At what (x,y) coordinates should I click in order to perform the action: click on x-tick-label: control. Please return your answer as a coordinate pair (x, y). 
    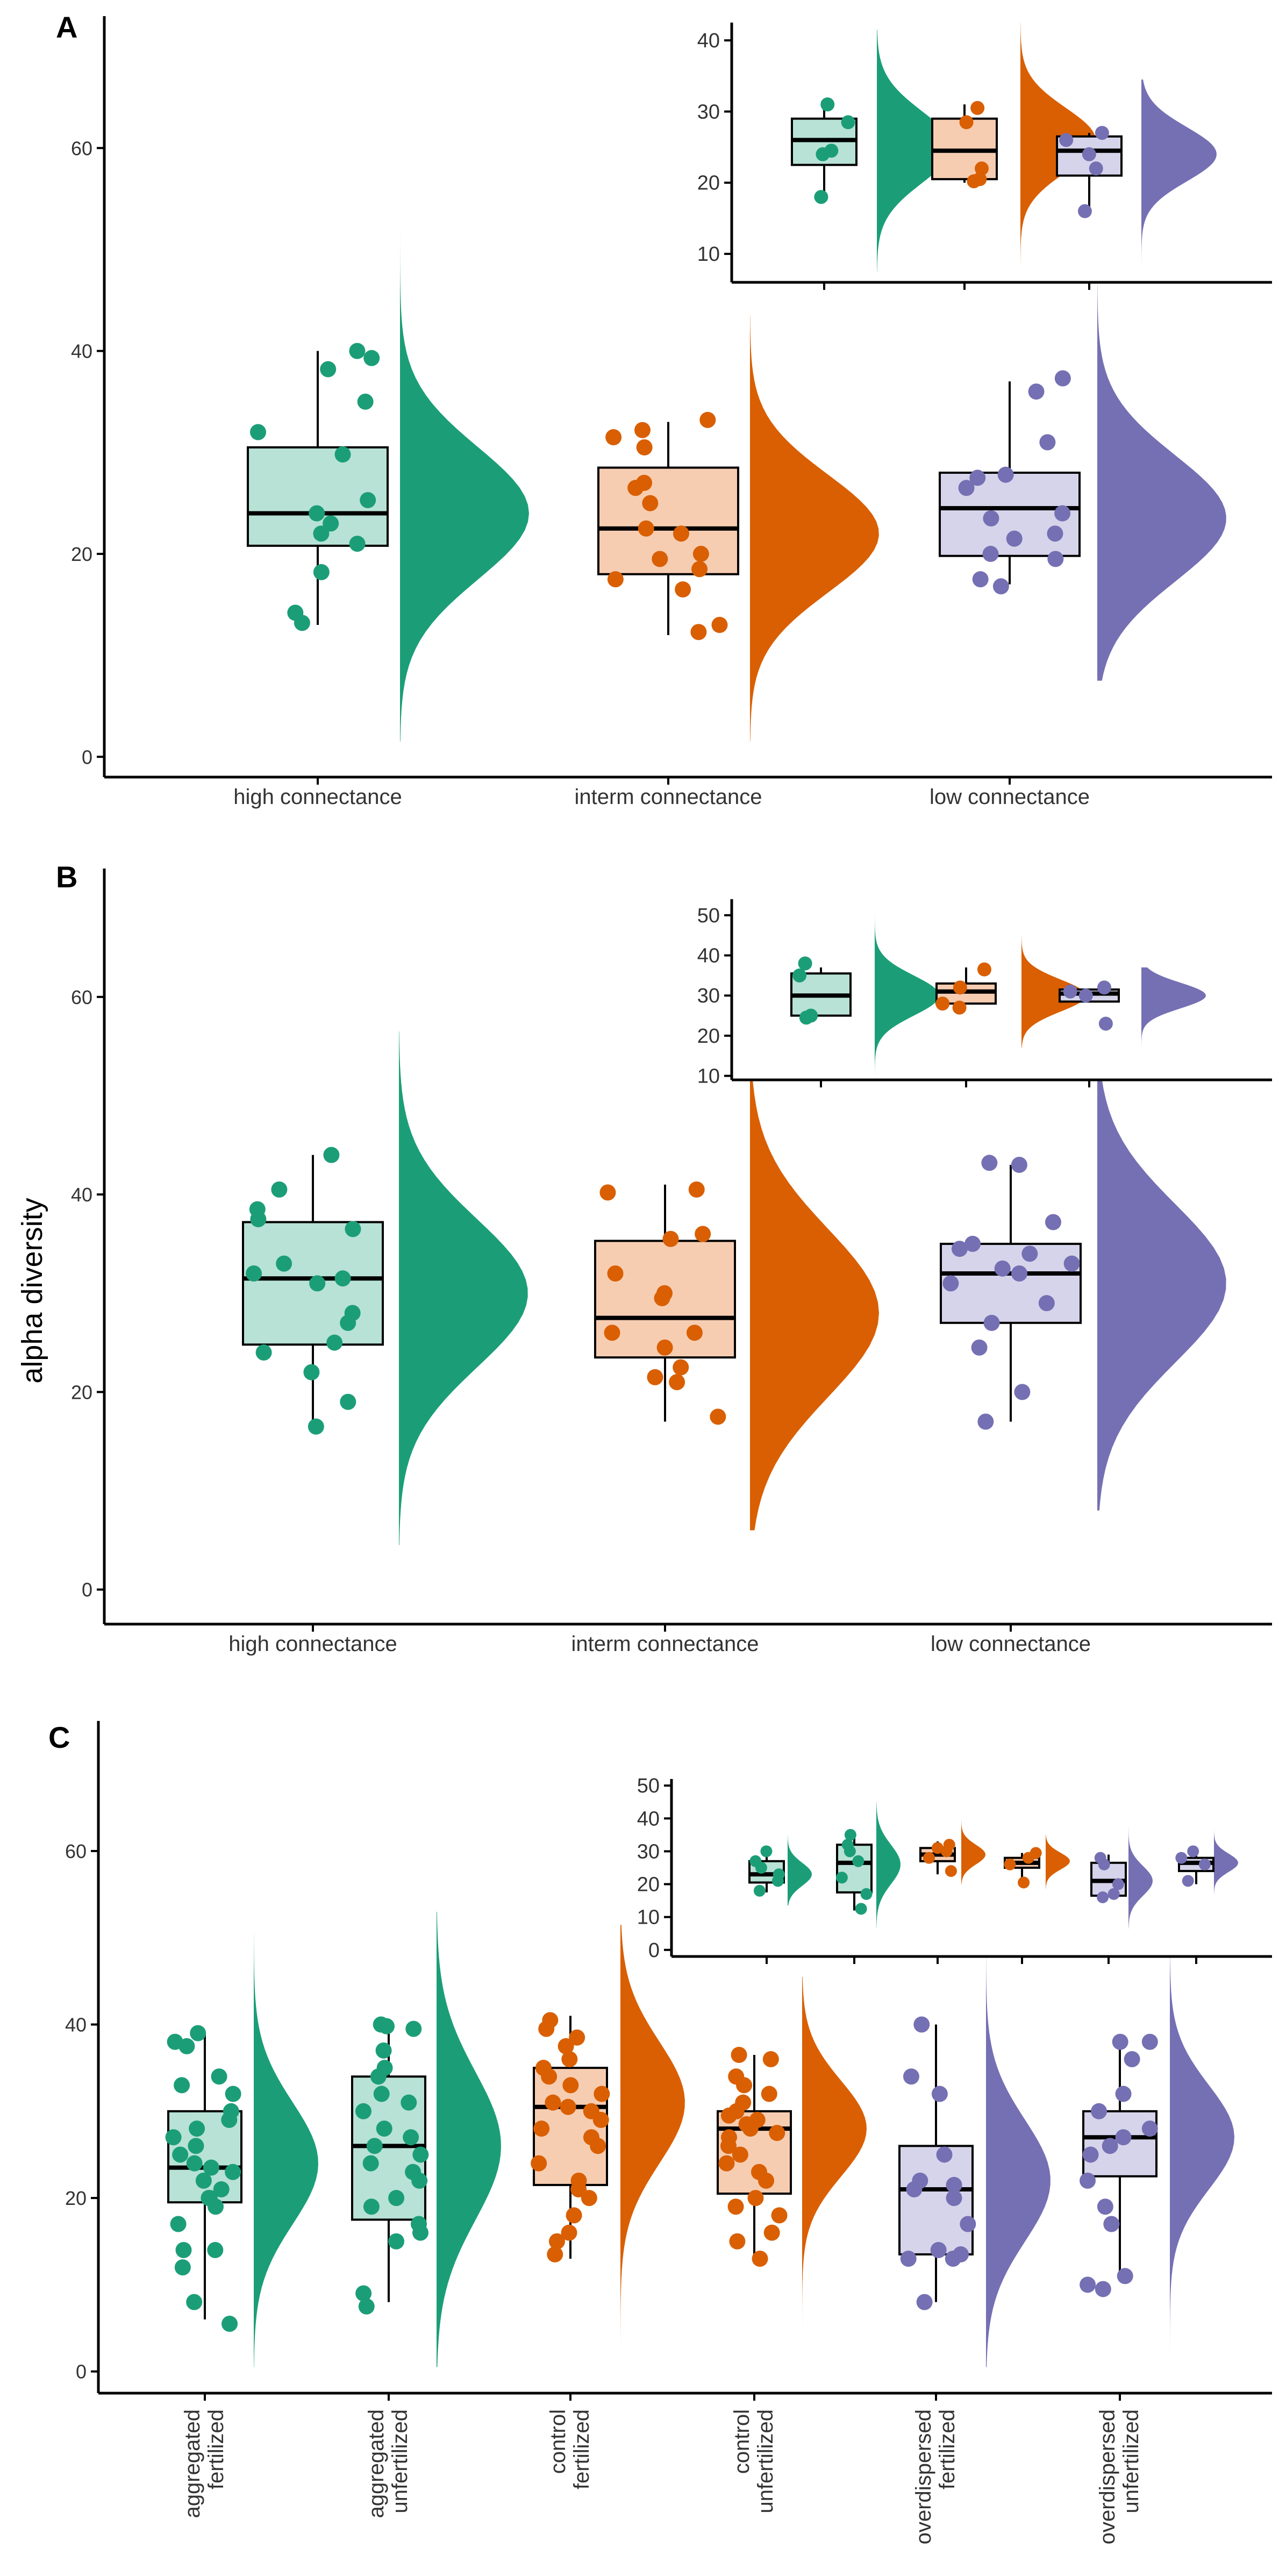
    Looking at the image, I should click on (558, 2441).